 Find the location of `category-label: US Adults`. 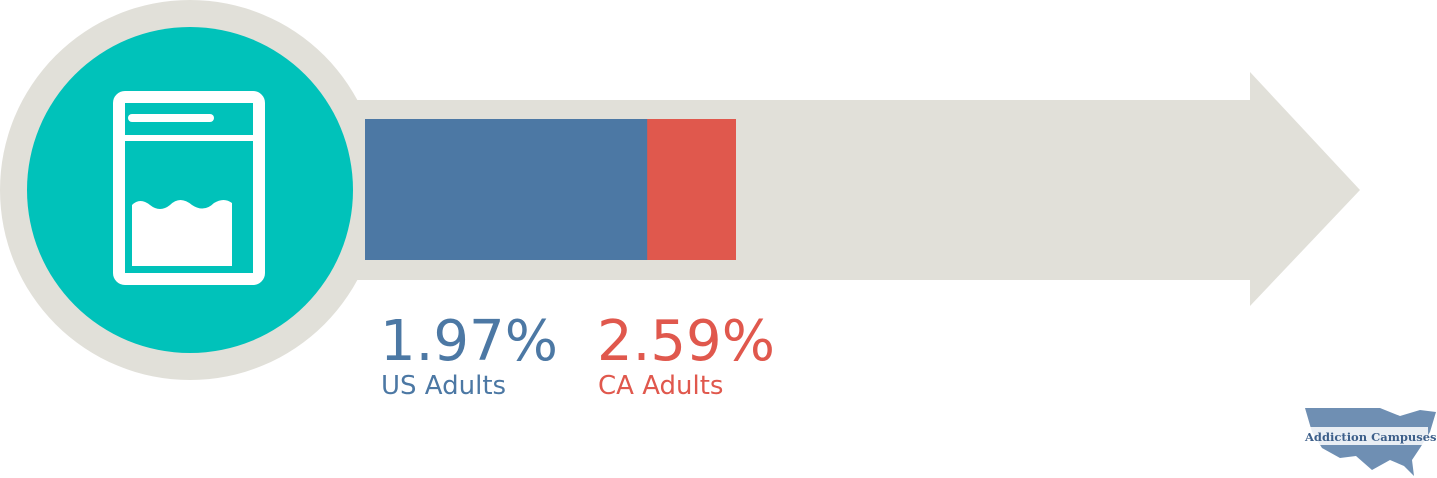

category-label: US Adults is located at coordinates (443, 386).